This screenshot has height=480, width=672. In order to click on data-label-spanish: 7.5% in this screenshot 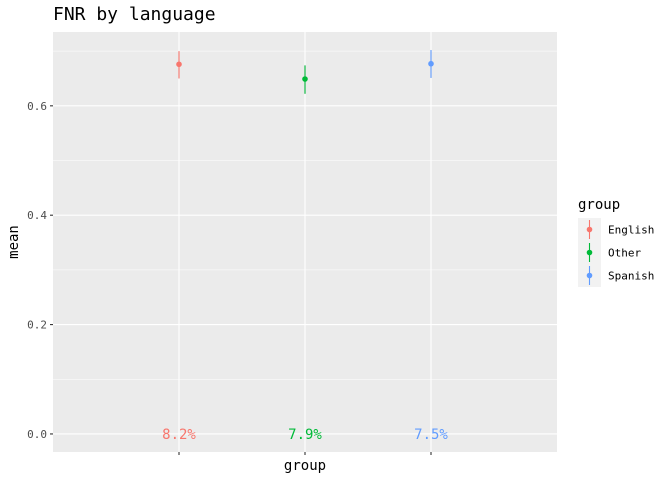, I will do `click(431, 435)`.